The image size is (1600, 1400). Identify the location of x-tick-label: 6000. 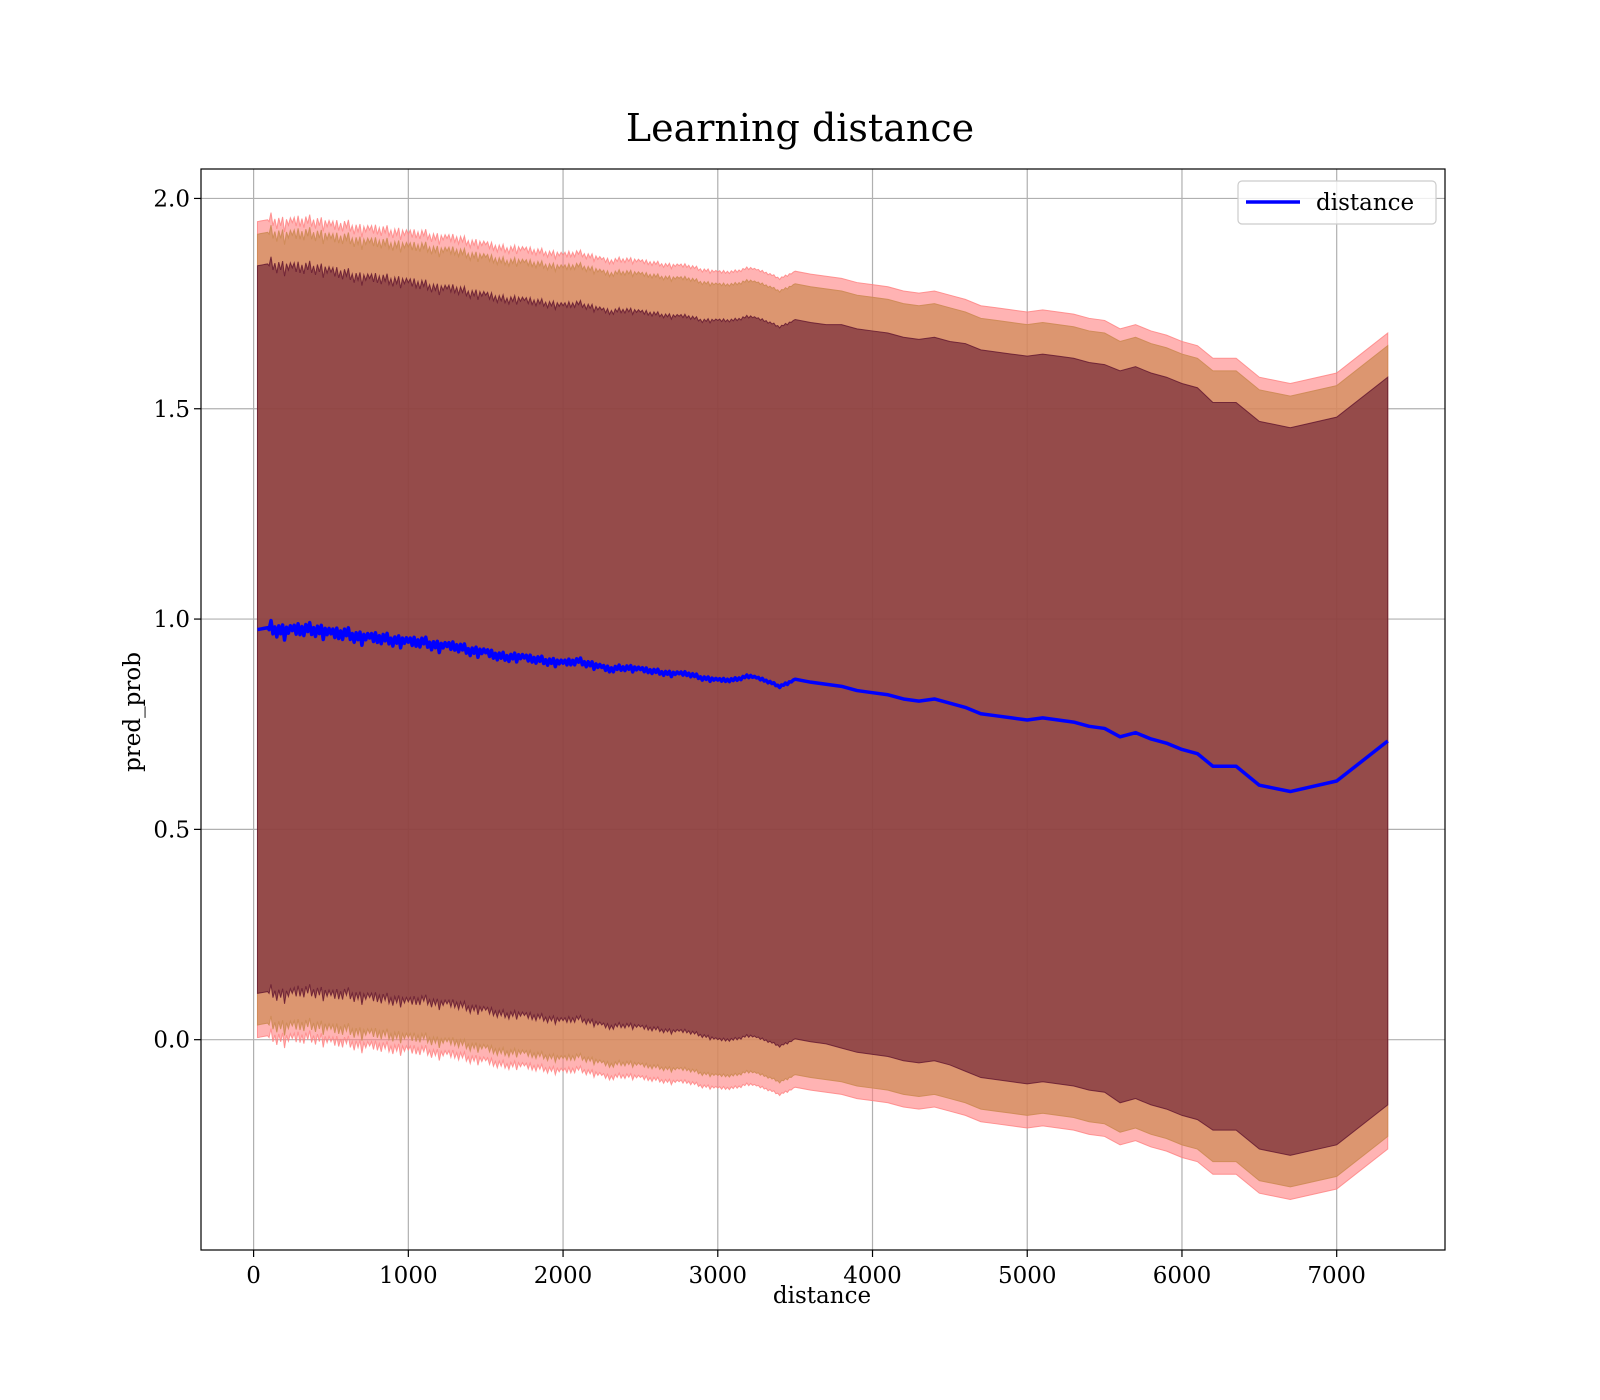
(1182, 1276).